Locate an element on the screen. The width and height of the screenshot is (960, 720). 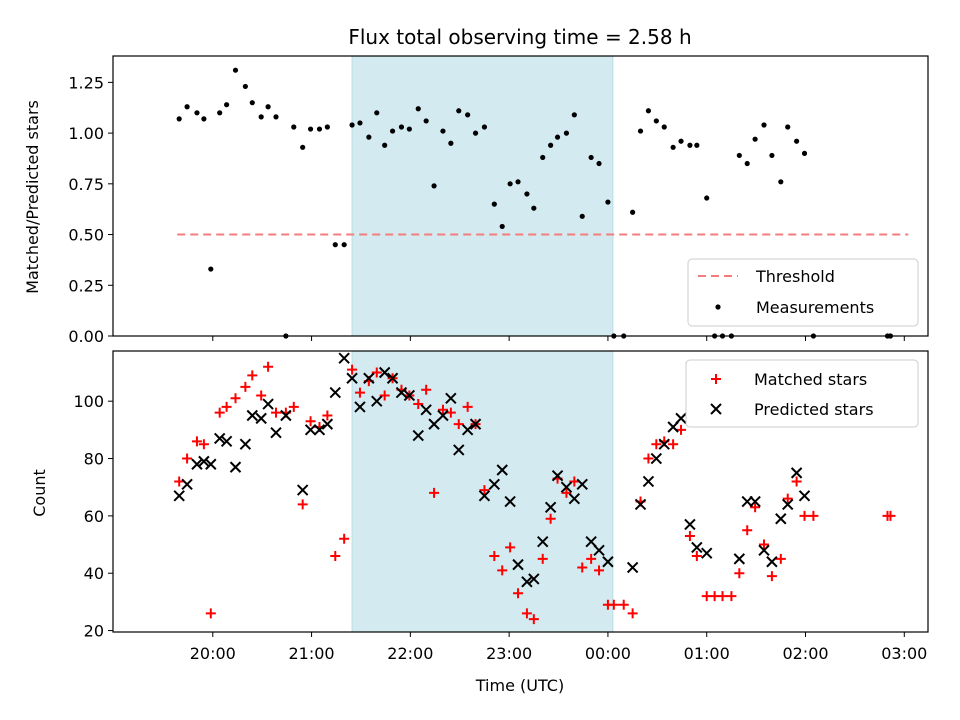
legend-measurements-swatch is located at coordinates (718, 307).